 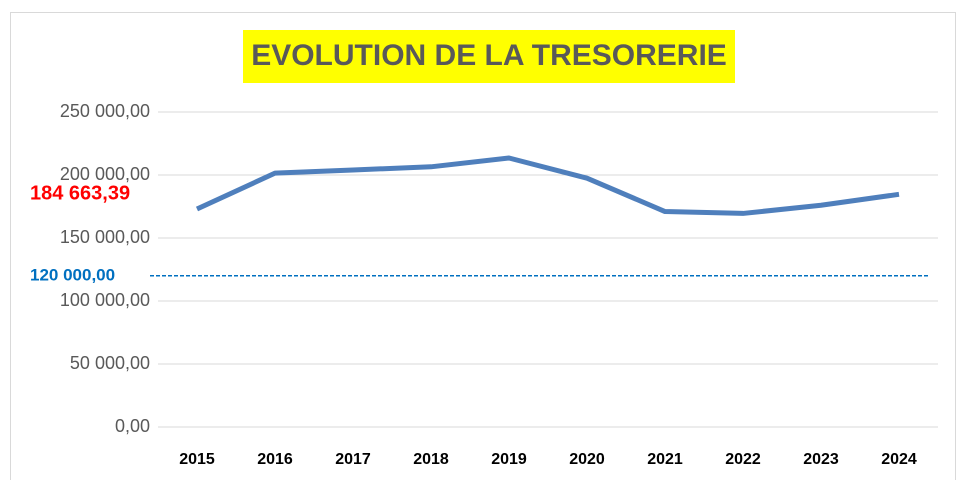 What do you see at coordinates (509, 459) in the screenshot?
I see `x-tick-label: 2019` at bounding box center [509, 459].